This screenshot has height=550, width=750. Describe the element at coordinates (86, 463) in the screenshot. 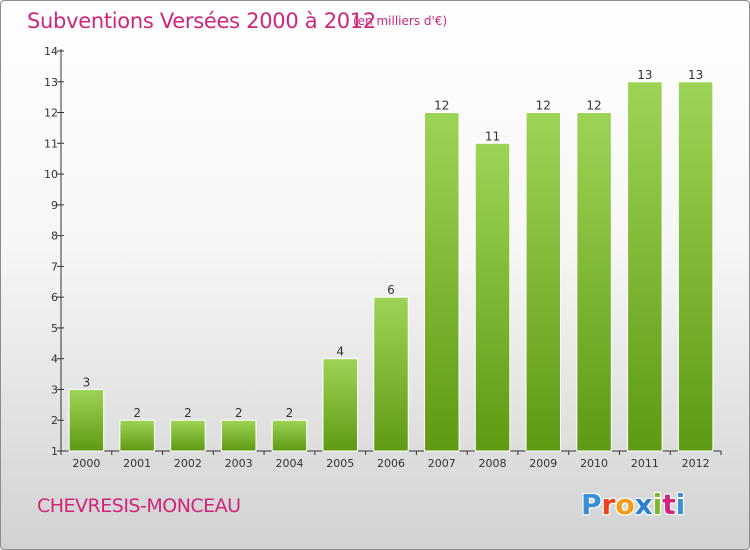

I see `x-tick-label: 2000` at that location.